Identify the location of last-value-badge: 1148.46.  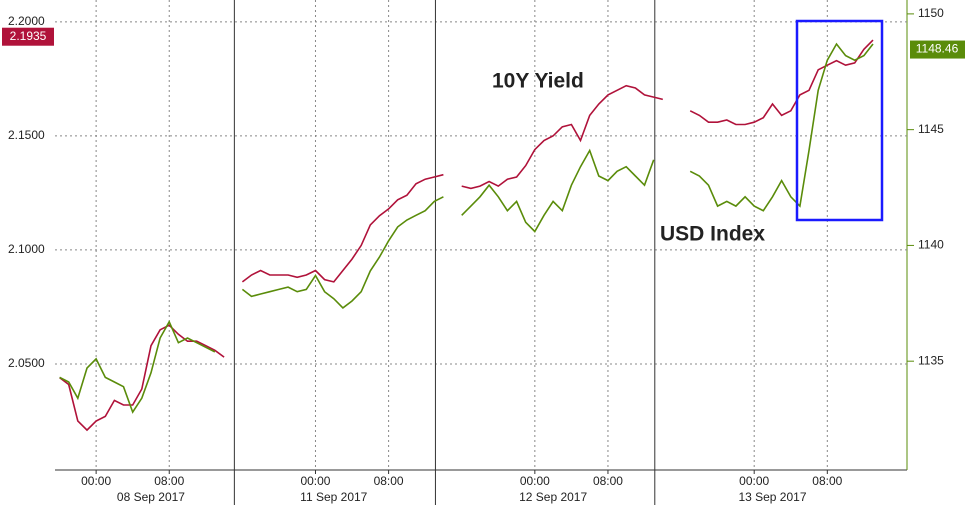
(937, 49).